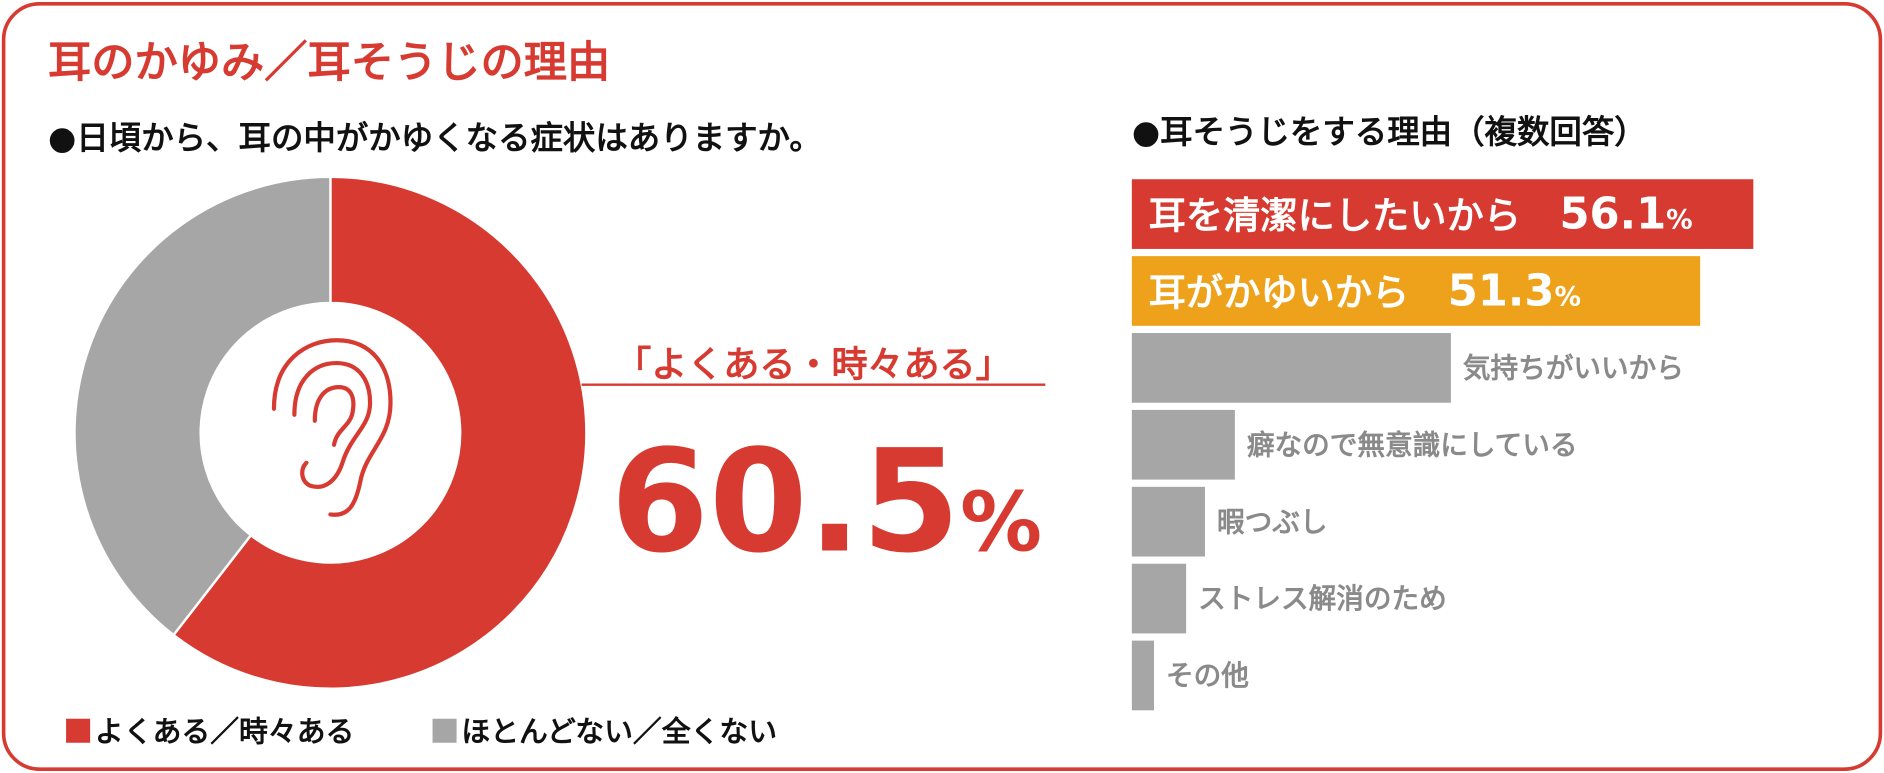 The width and height of the screenshot is (1884, 773). I want to click on ear-icon, so click(332, 427).